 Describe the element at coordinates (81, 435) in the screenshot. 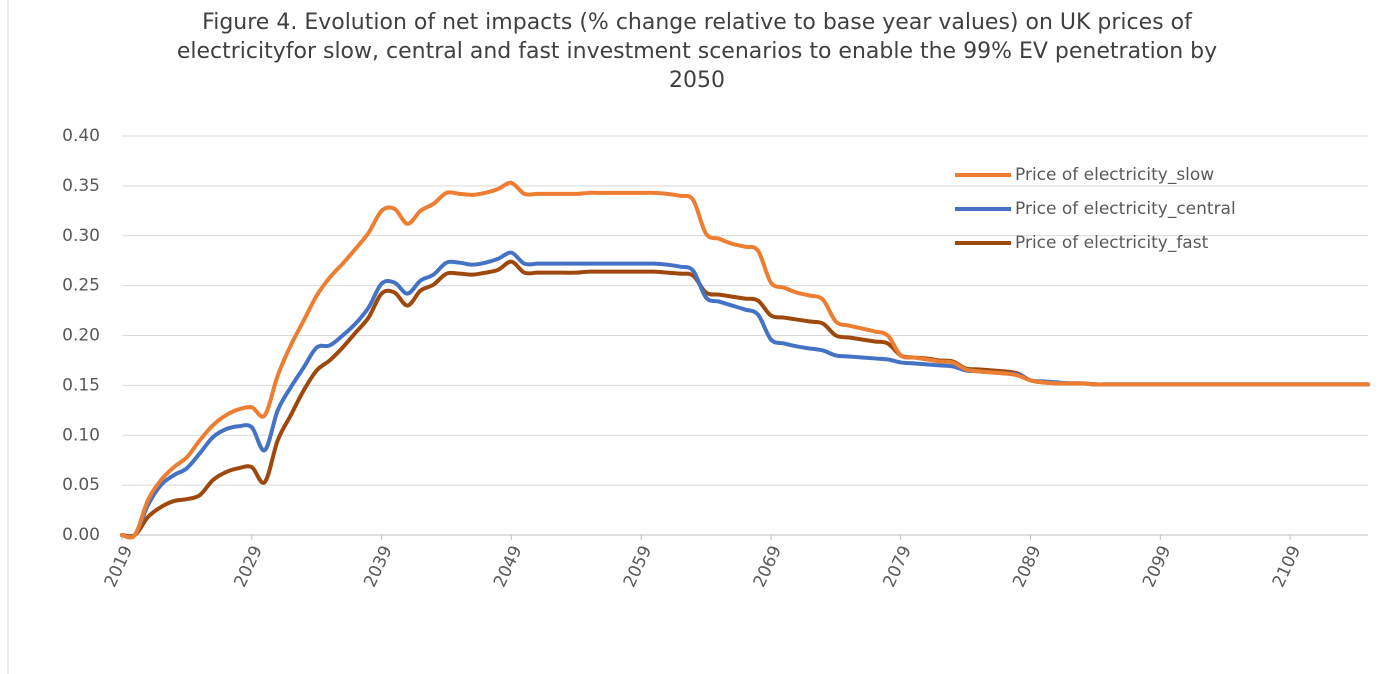

I see `y-tick-label: 0.10` at that location.